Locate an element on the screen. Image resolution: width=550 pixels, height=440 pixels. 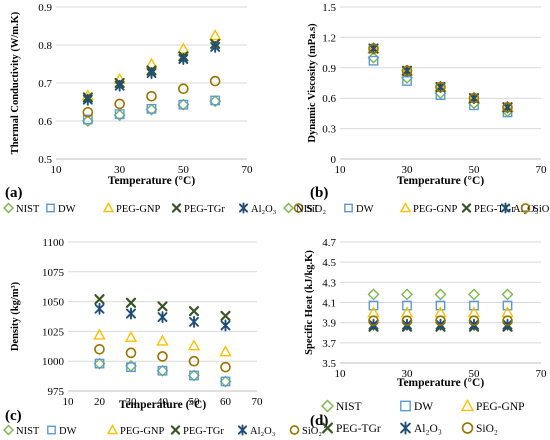
y-tick-label: 0.8 is located at coordinates (45, 46).